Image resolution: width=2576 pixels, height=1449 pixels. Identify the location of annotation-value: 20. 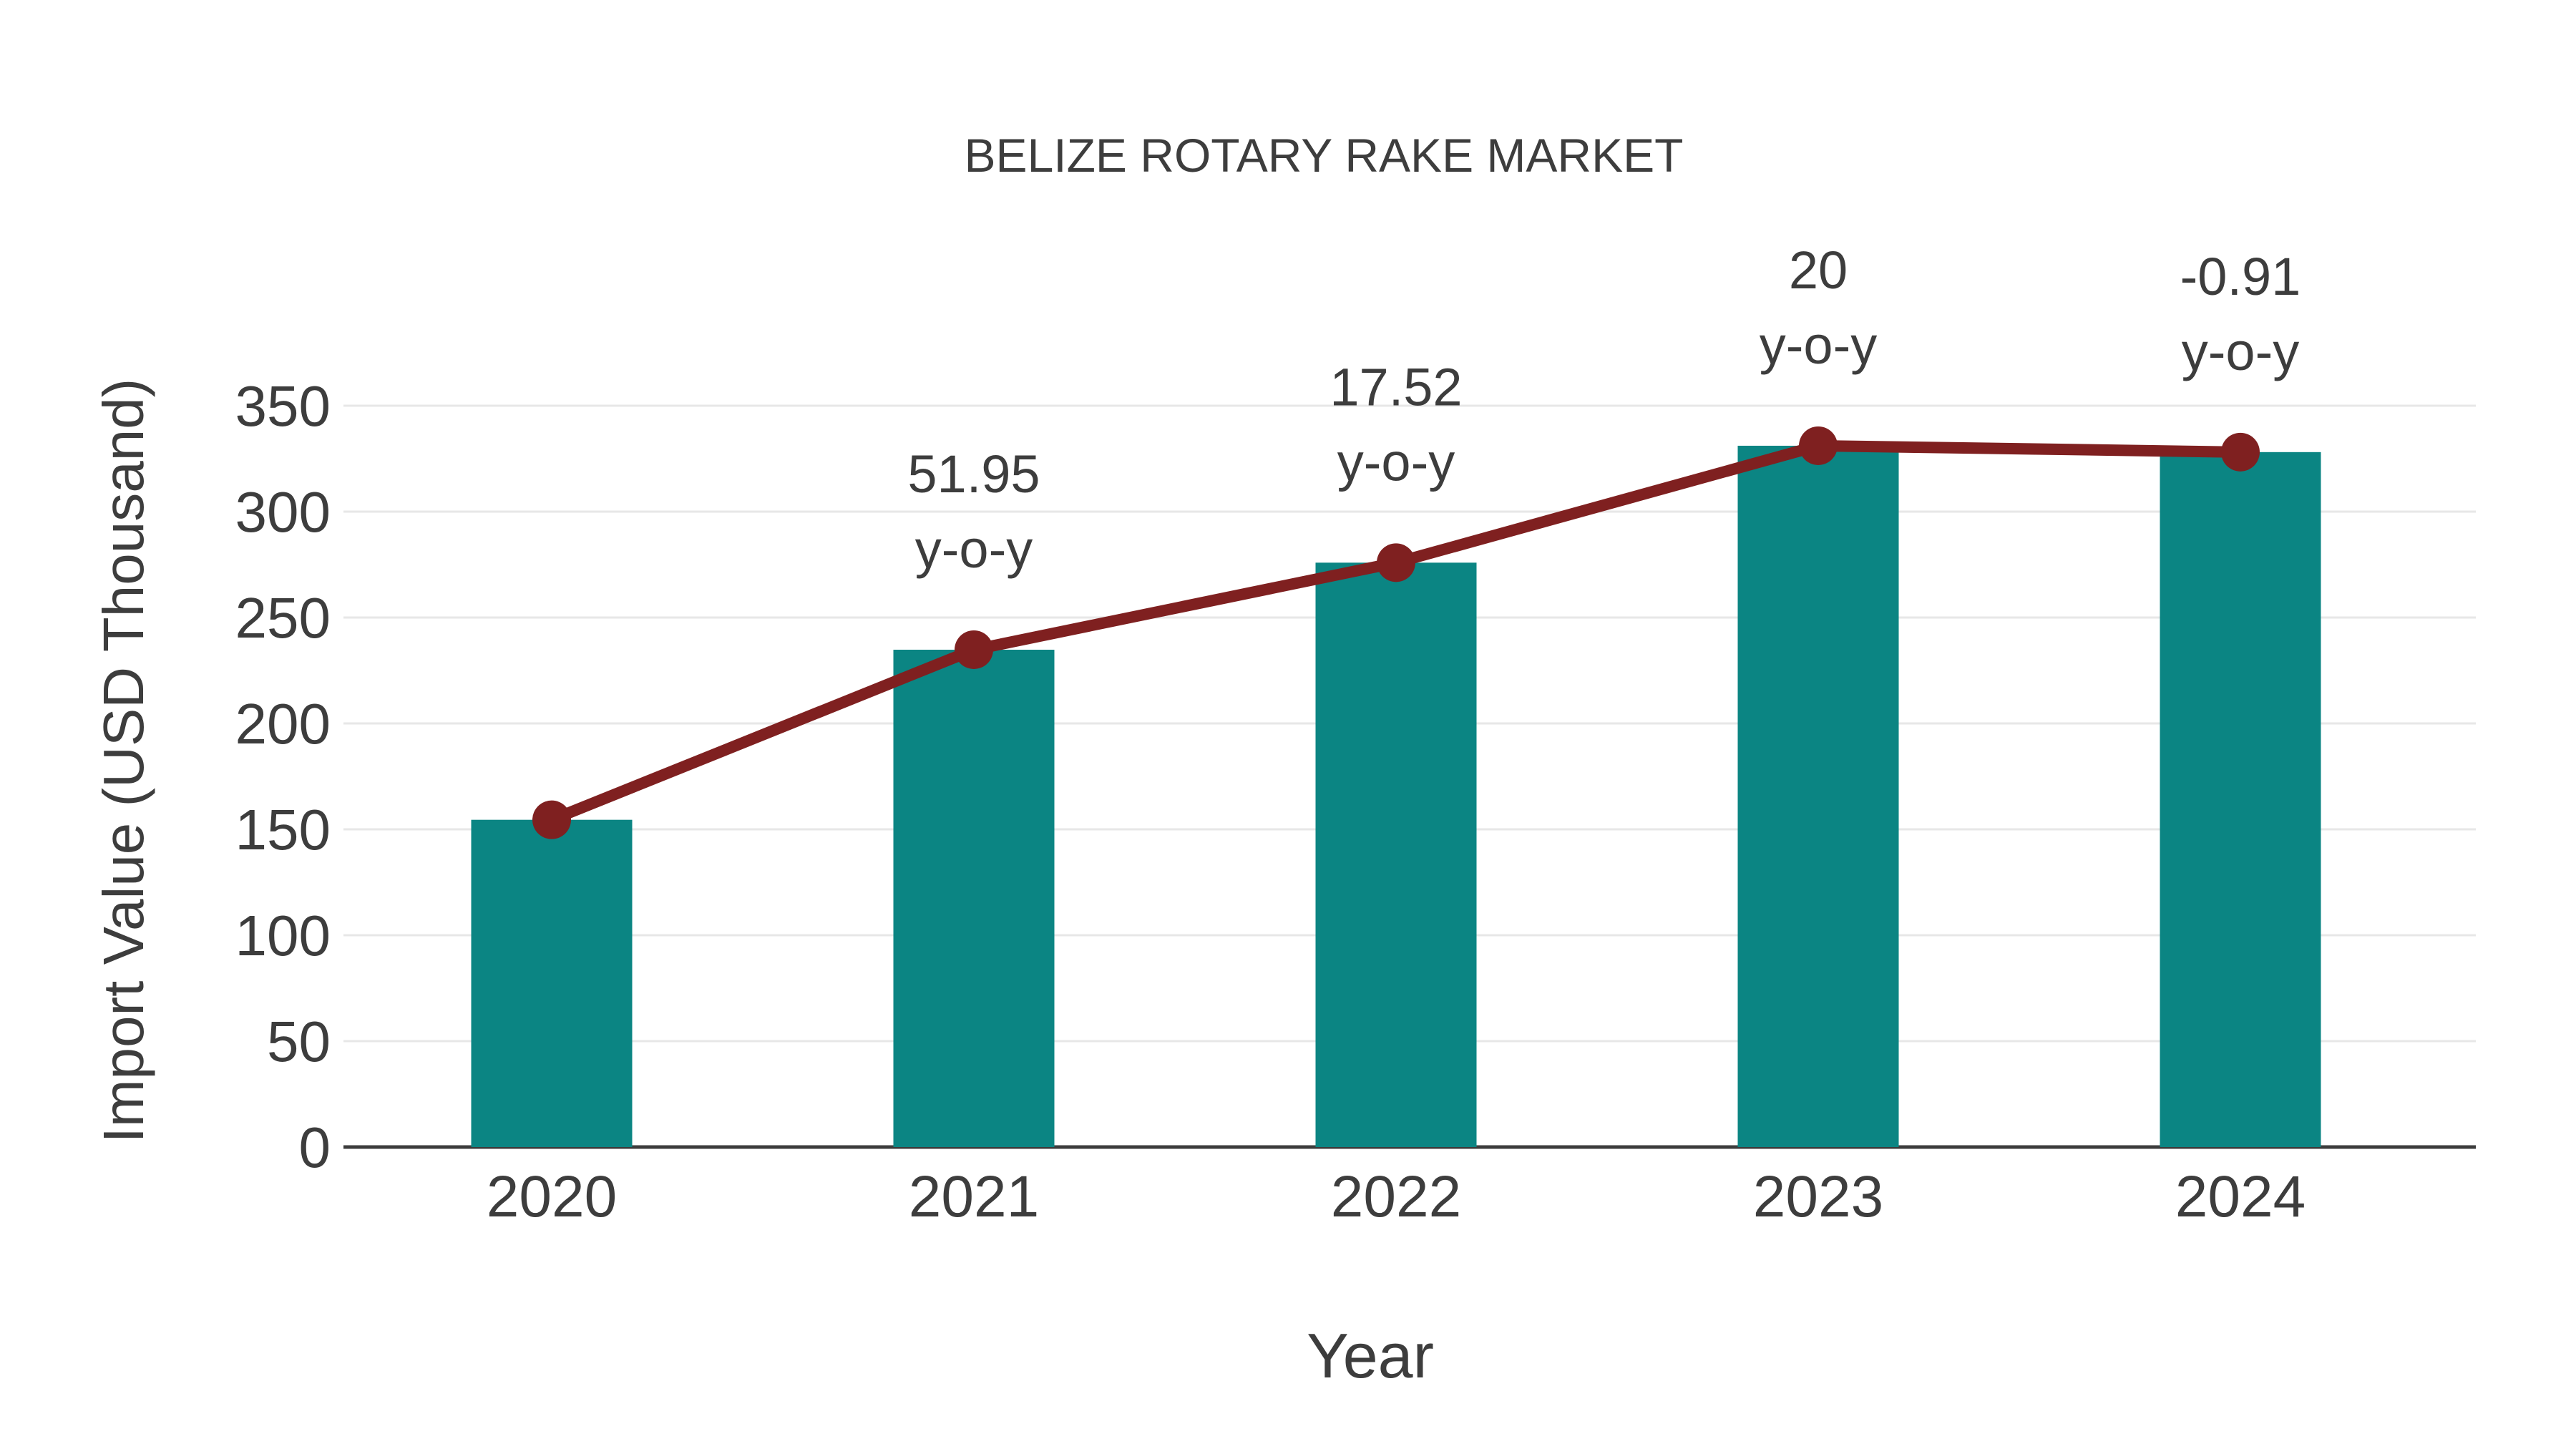
(1818, 270).